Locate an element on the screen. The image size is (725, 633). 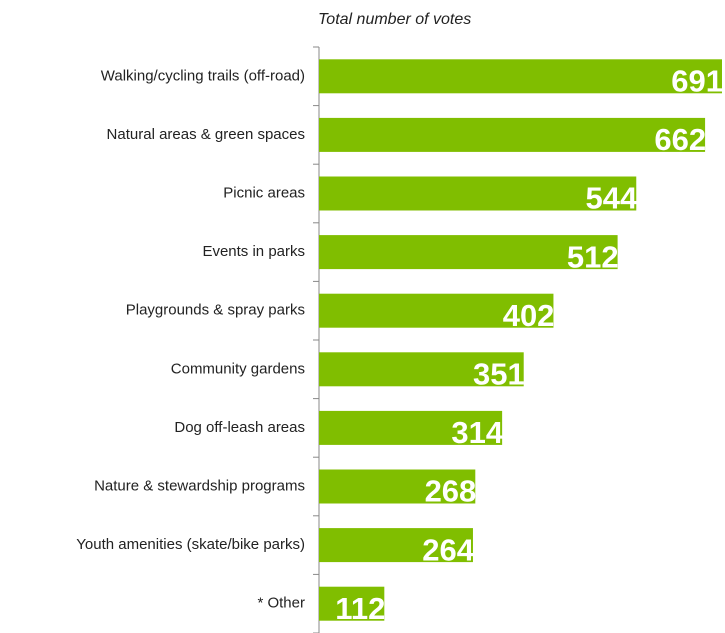
value-label: 662 is located at coordinates (680, 139).